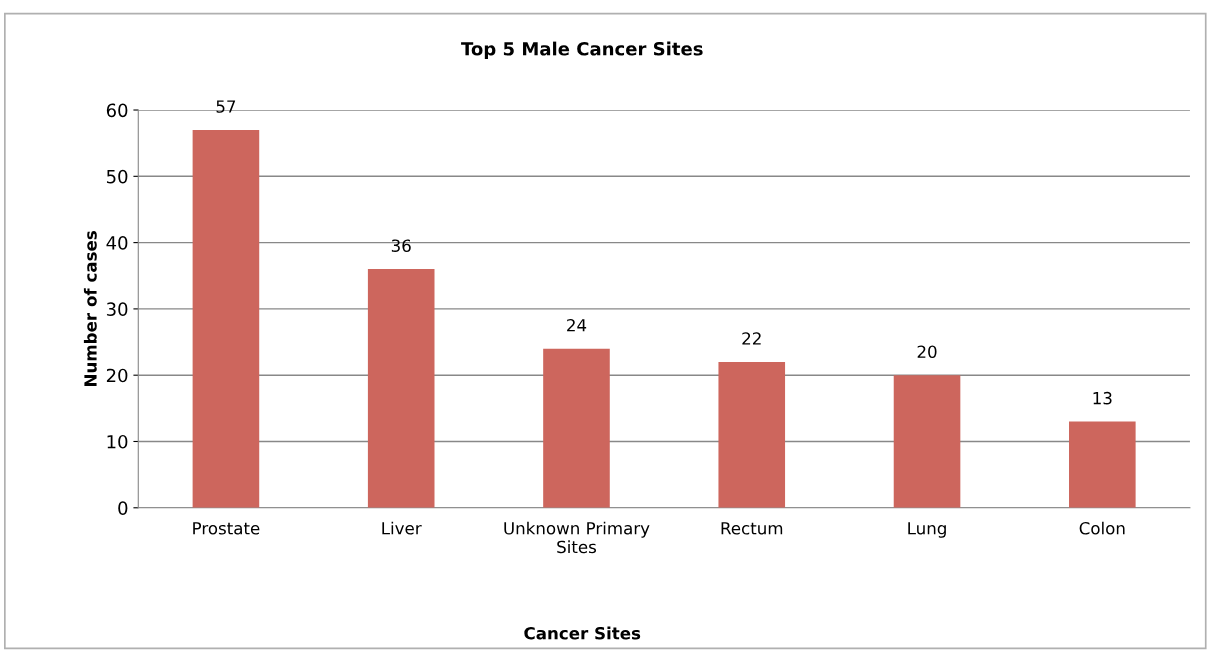  Describe the element at coordinates (582, 633) in the screenshot. I see `x-axis-title: Cancer Sites` at that location.